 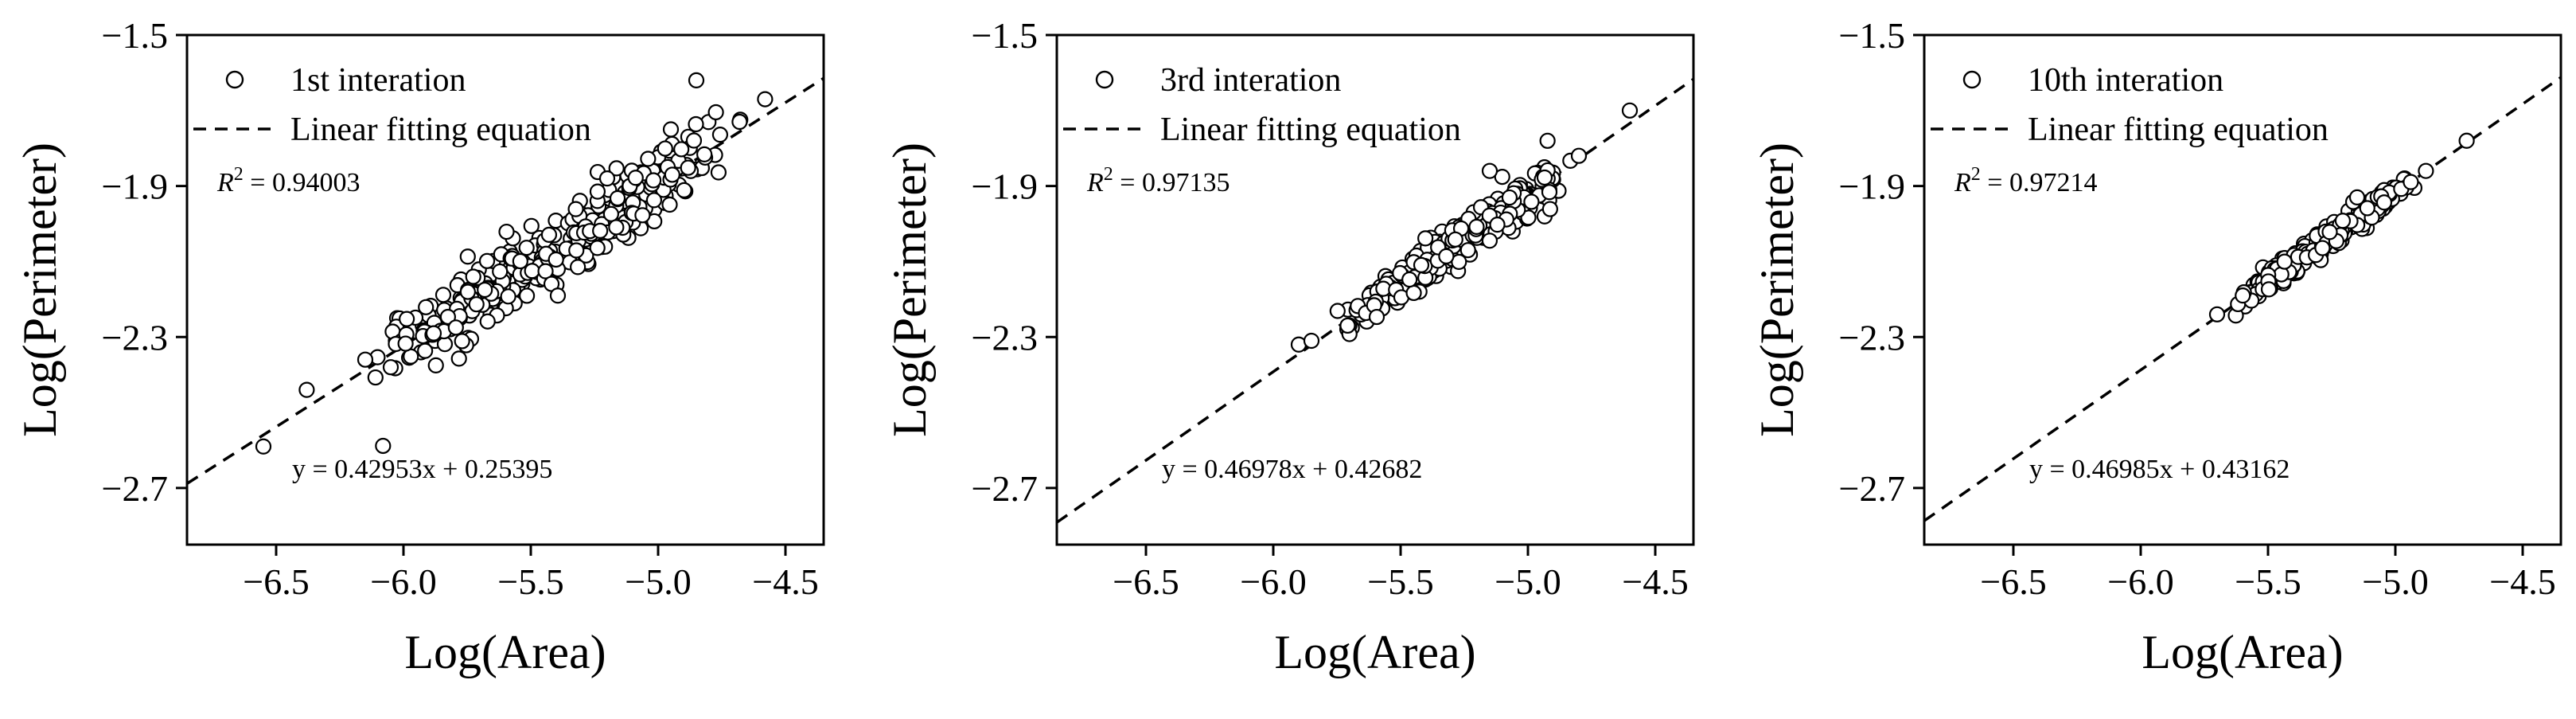 I want to click on panel2-y-tick-label-3: −1.5, so click(x=1005, y=35).